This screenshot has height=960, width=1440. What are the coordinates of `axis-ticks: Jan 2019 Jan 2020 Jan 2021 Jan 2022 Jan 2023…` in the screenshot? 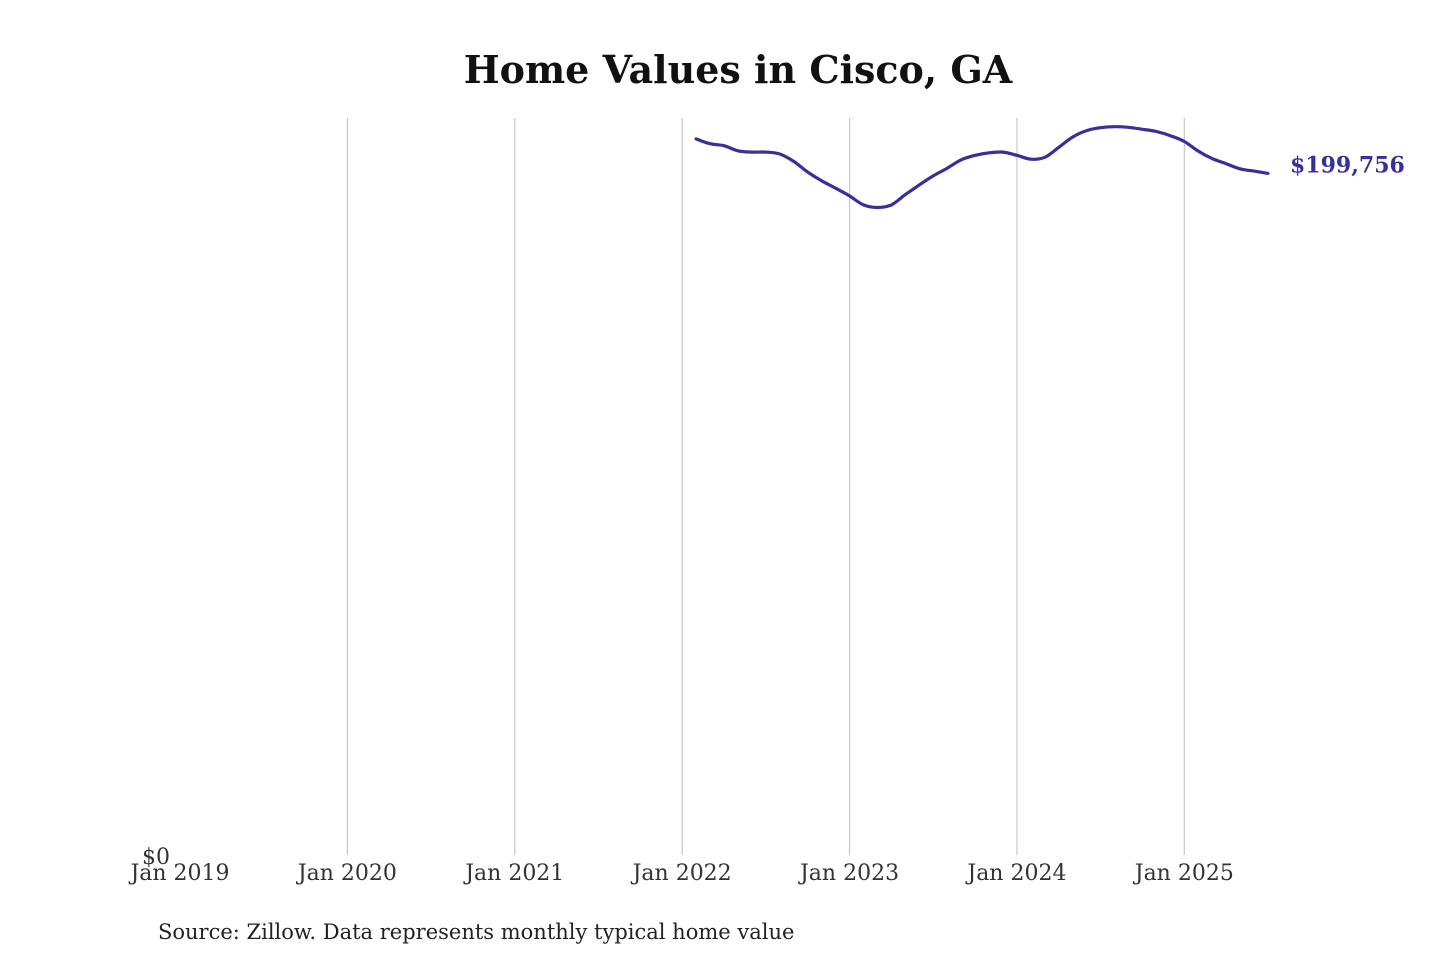 It's located at (680, 865).